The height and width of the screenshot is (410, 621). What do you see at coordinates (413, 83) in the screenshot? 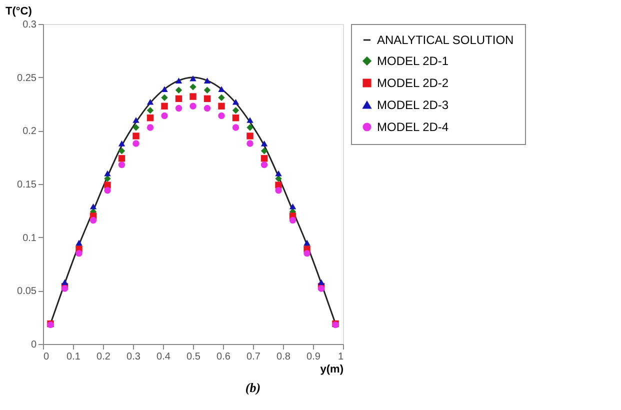
I see `legend-label: MODEL 2D-2` at bounding box center [413, 83].